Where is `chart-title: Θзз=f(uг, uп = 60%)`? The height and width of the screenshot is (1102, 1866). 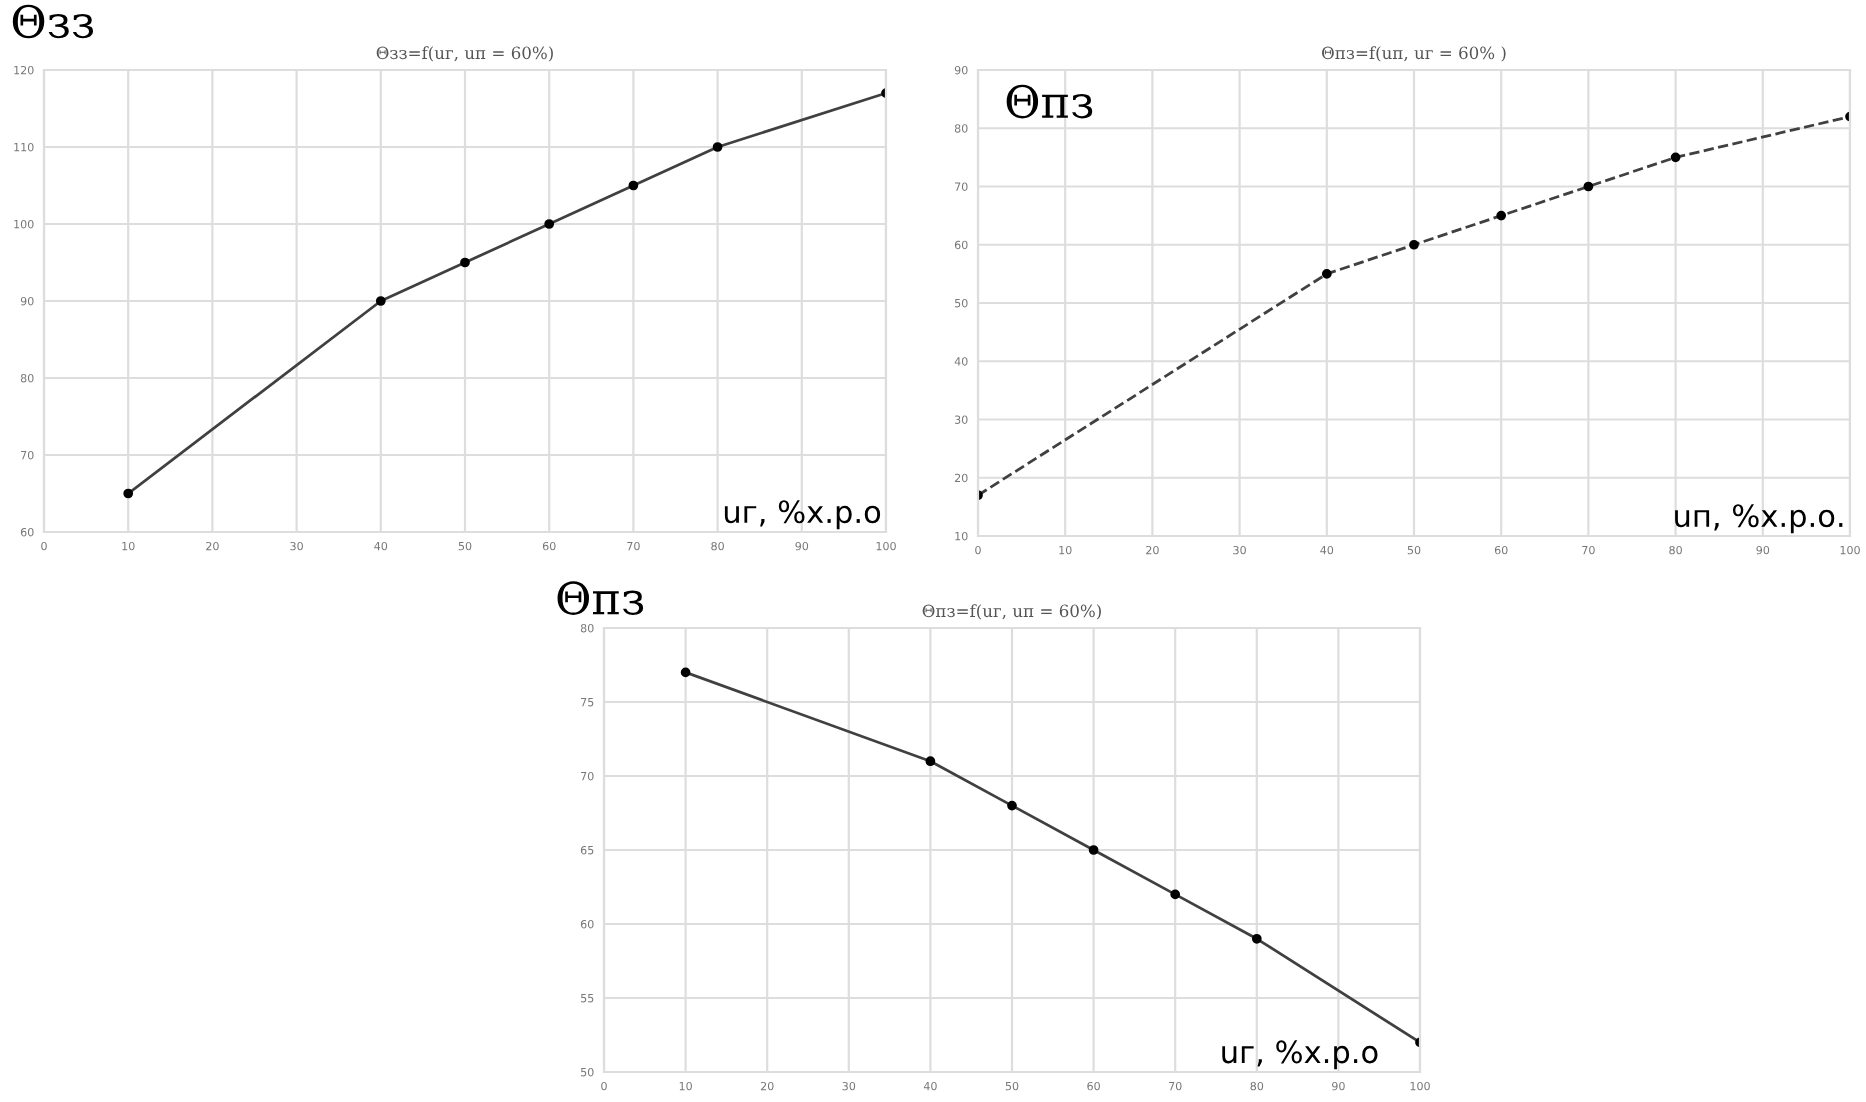 chart-title: Θзз=f(uг, uп = 60%) is located at coordinates (464, 54).